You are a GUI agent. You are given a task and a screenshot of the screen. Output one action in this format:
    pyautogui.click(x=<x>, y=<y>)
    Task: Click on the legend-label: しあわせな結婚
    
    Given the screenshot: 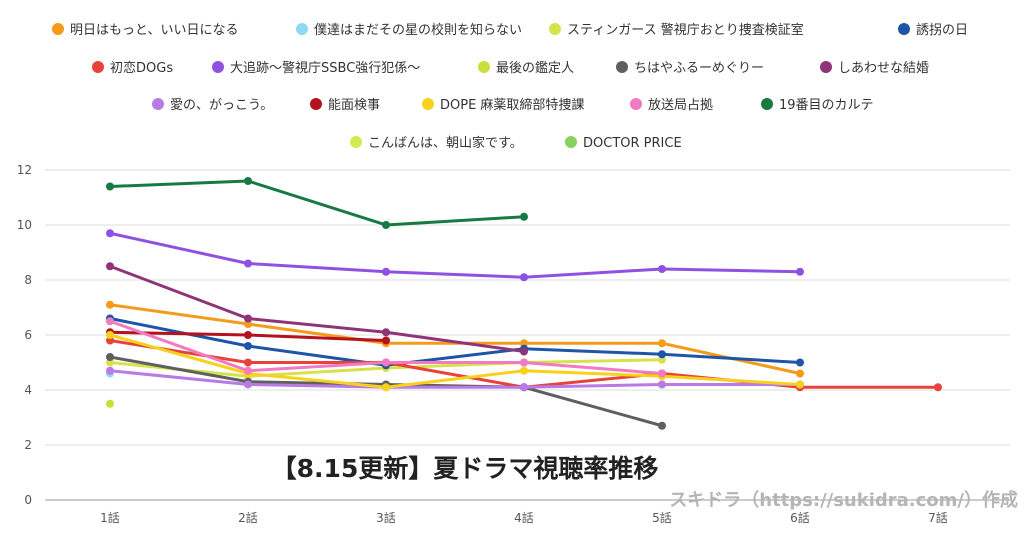 What is the action you would take?
    pyautogui.click(x=883, y=68)
    